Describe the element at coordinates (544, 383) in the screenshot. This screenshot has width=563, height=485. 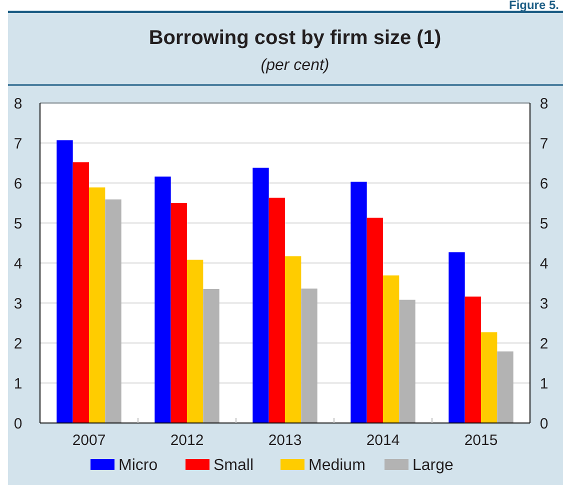
I see `y2-tick-label: 1` at that location.